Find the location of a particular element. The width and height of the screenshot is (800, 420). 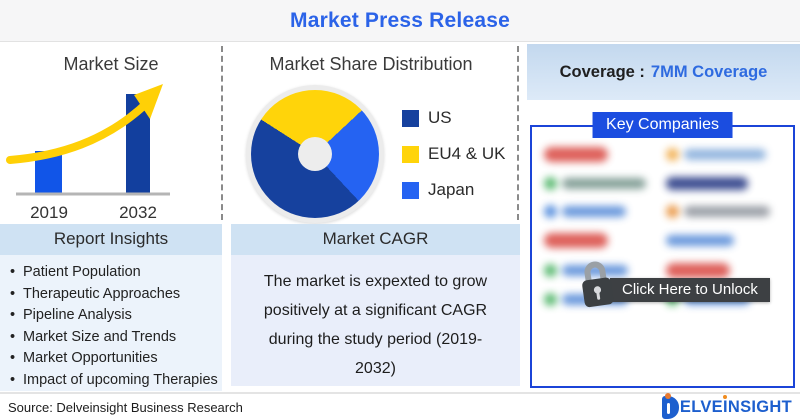

legend-item-eu4-uk: EU4 & UK is located at coordinates (453, 154).